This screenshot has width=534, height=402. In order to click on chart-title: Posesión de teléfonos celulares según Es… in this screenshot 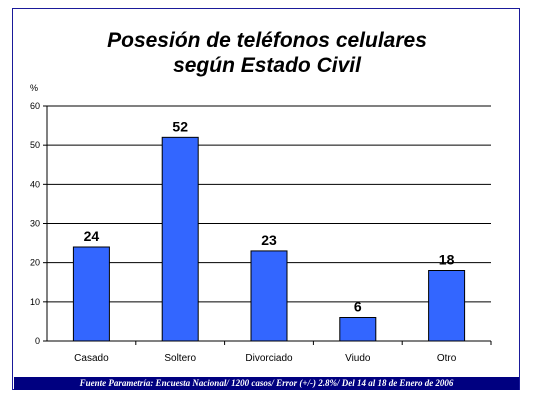, I will do `click(267, 53)`.